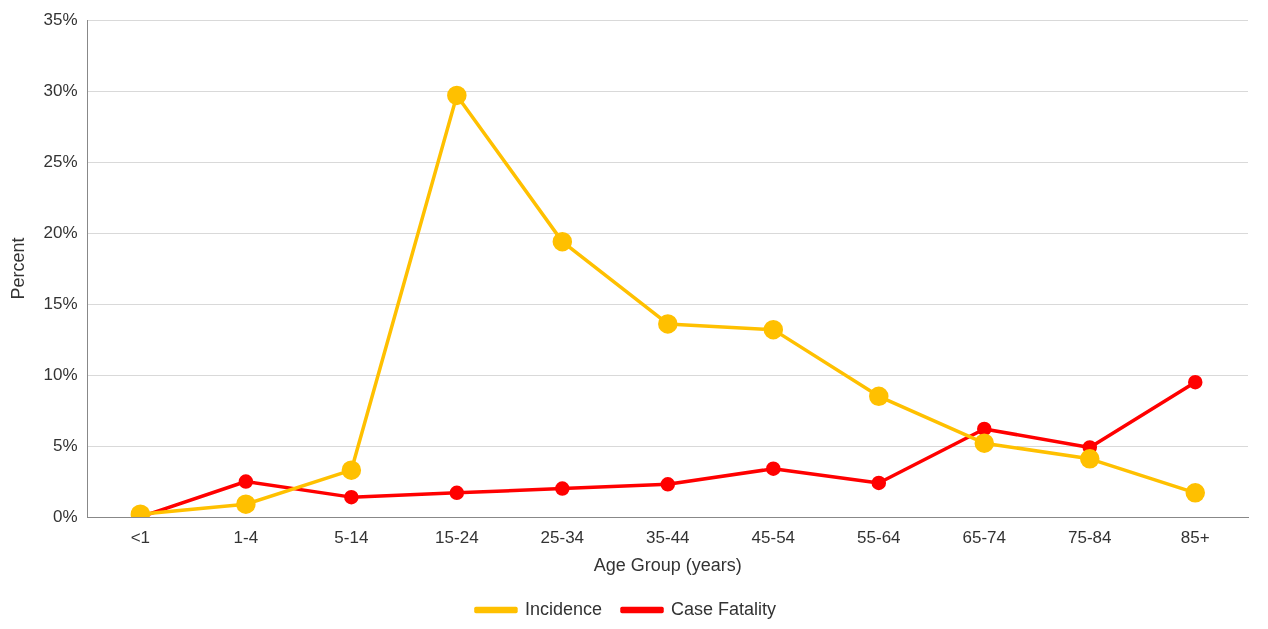 The height and width of the screenshot is (629, 1268). Describe the element at coordinates (60, 161) in the screenshot. I see `y-tick-label: 25%` at that location.